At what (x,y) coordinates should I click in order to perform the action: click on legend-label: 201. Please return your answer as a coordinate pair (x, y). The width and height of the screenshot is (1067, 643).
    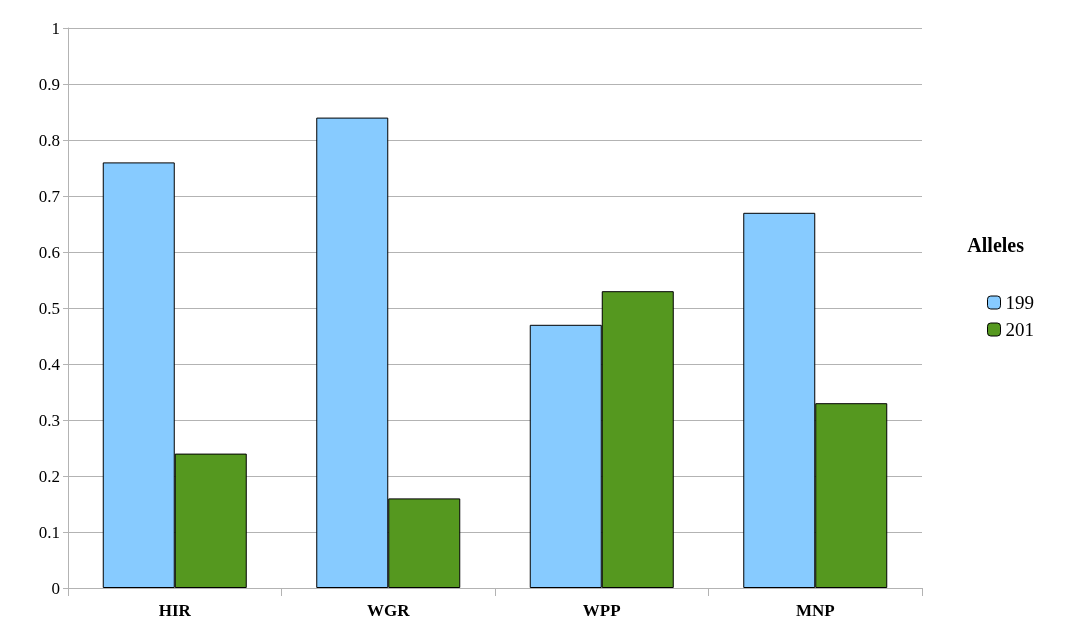
    Looking at the image, I should click on (1019, 329).